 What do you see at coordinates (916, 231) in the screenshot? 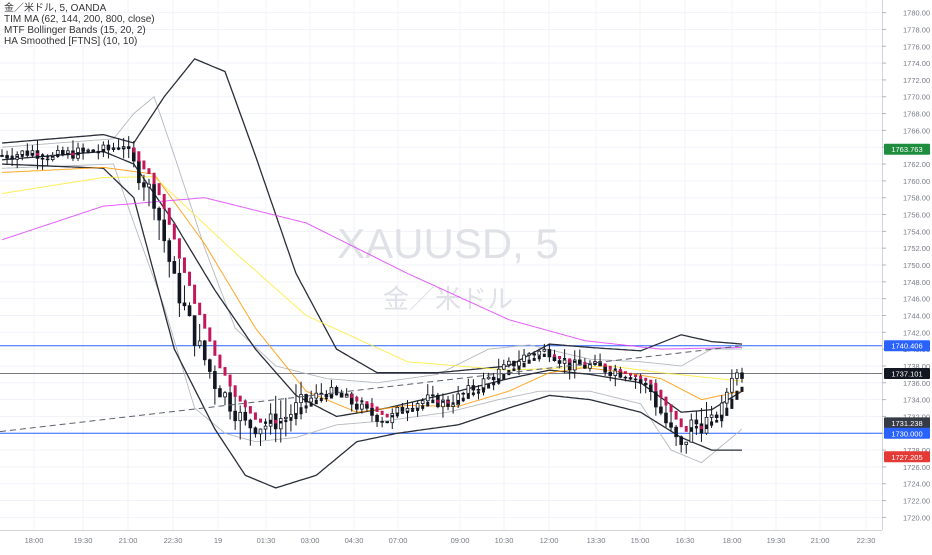
I see `price-tick-label: 1754.00` at bounding box center [916, 231].